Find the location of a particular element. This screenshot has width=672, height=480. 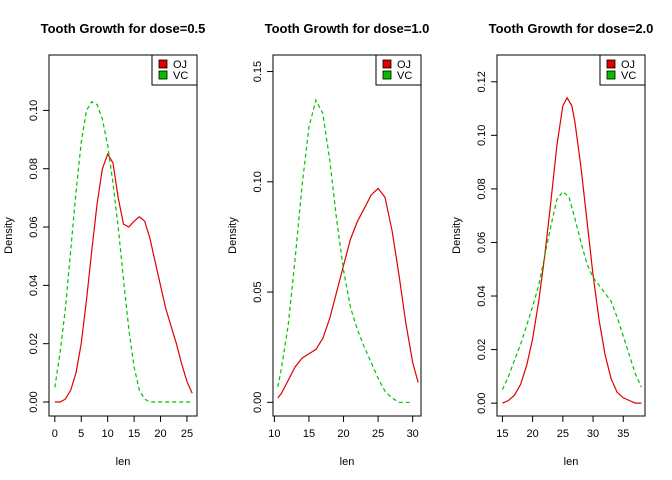

x-tick-label: 0 is located at coordinates (55, 434).